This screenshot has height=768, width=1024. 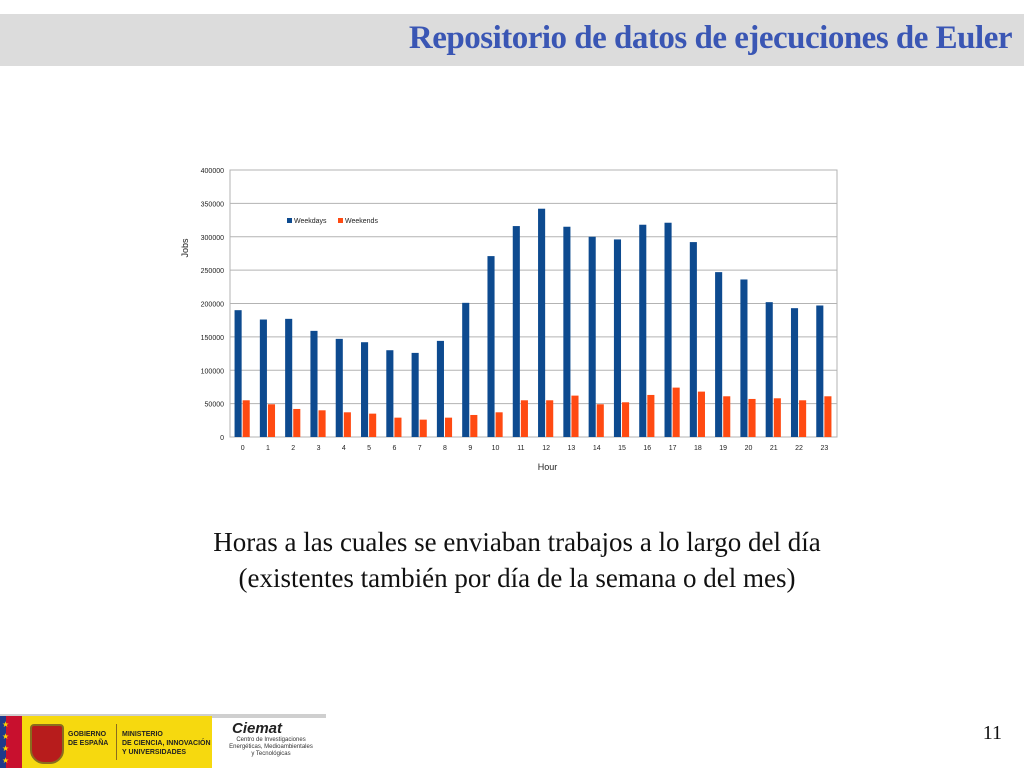 I want to click on x-tick-label: 12, so click(x=546, y=448).